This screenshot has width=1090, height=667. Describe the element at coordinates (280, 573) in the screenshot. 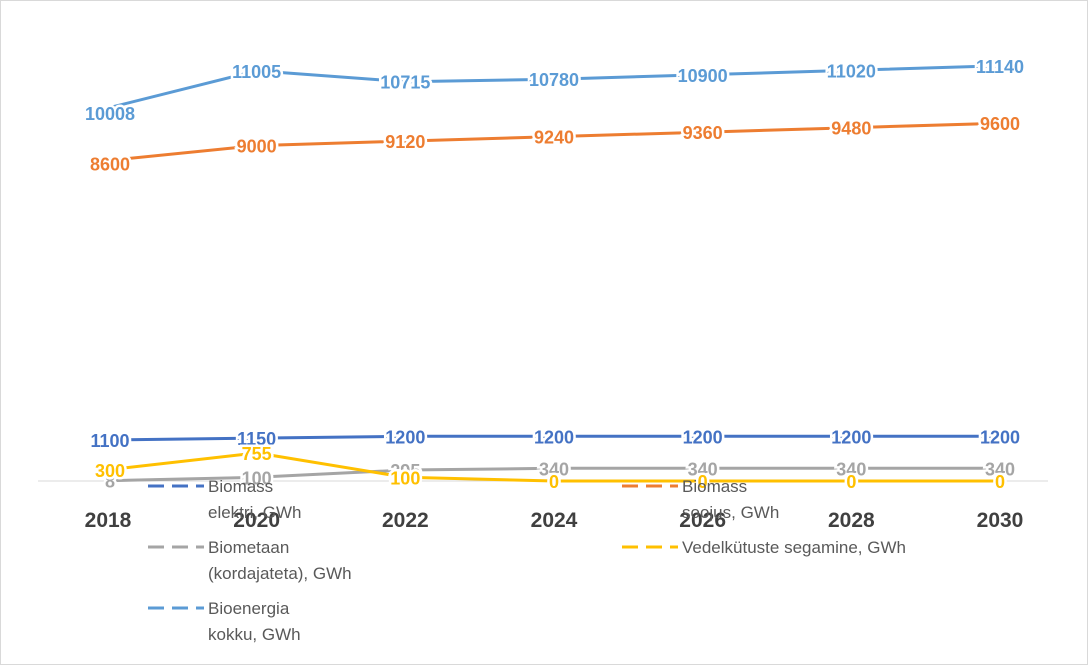

I see `legend-label: (kordajateta), GWh` at that location.